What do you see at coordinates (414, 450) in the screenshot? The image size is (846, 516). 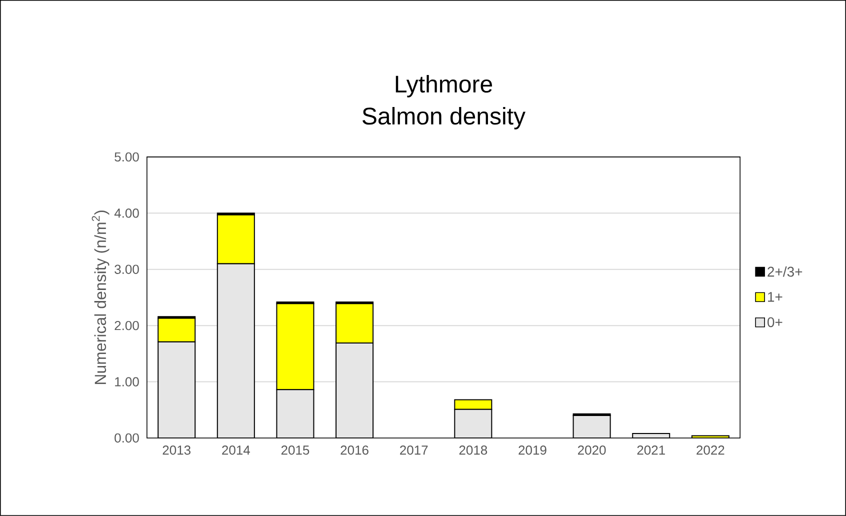 I see `x-tick-label: 2017` at bounding box center [414, 450].